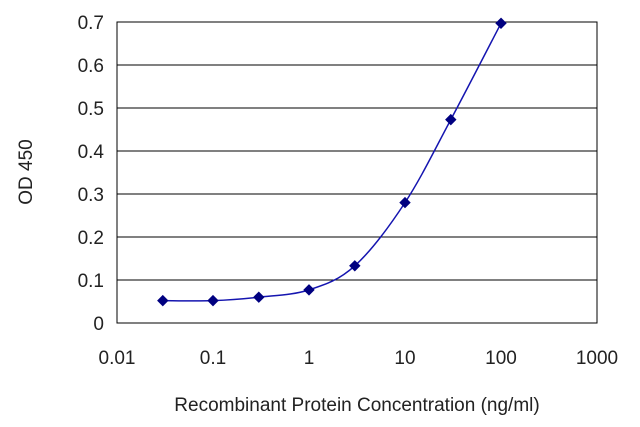  What do you see at coordinates (91, 66) in the screenshot?
I see `y-tick-label: 0.6` at bounding box center [91, 66].